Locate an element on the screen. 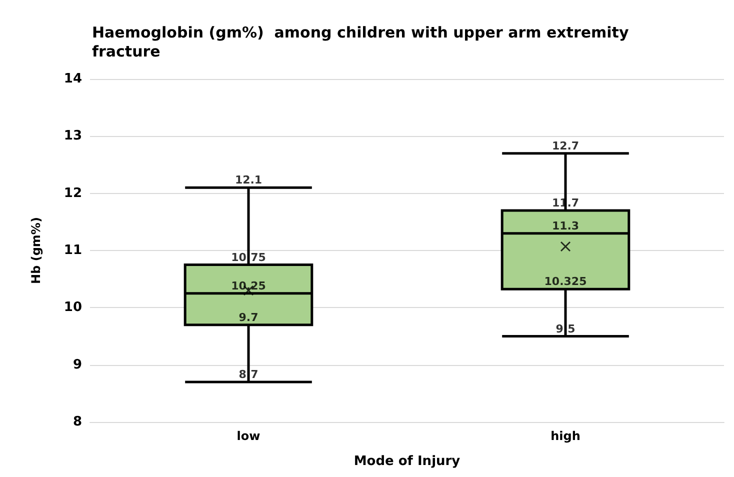 This screenshot has width=734, height=477. y-tick-label: 8 is located at coordinates (77, 422).